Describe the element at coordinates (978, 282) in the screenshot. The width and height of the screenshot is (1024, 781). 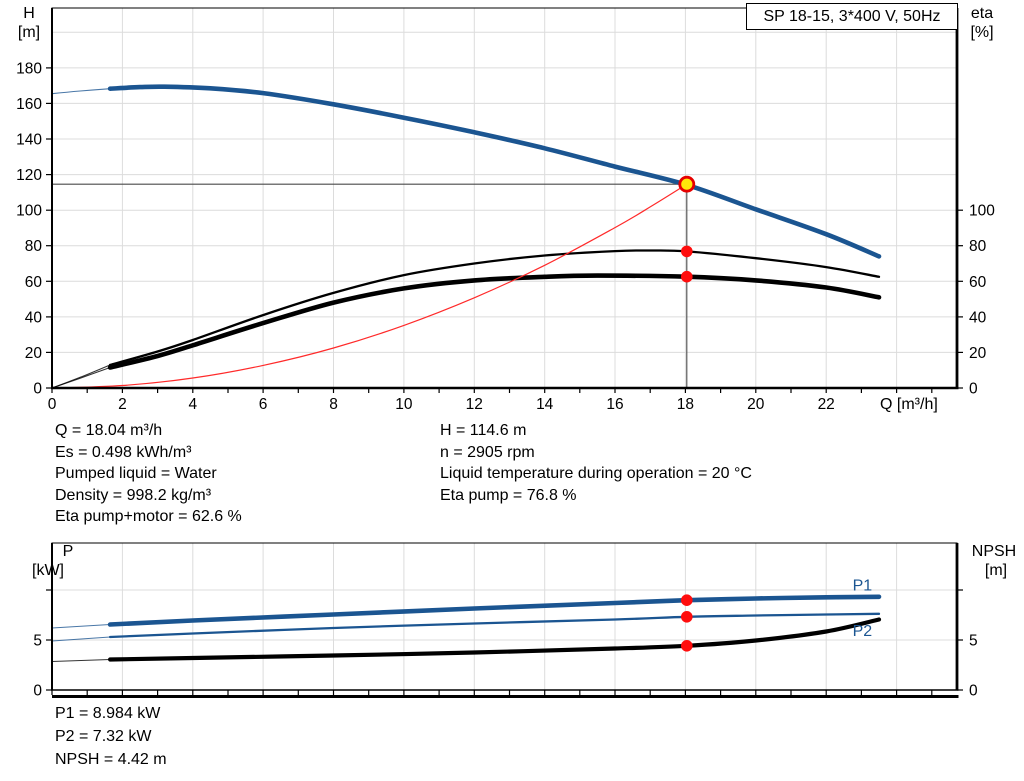
I see `y-right-tick-label: 60` at that location.